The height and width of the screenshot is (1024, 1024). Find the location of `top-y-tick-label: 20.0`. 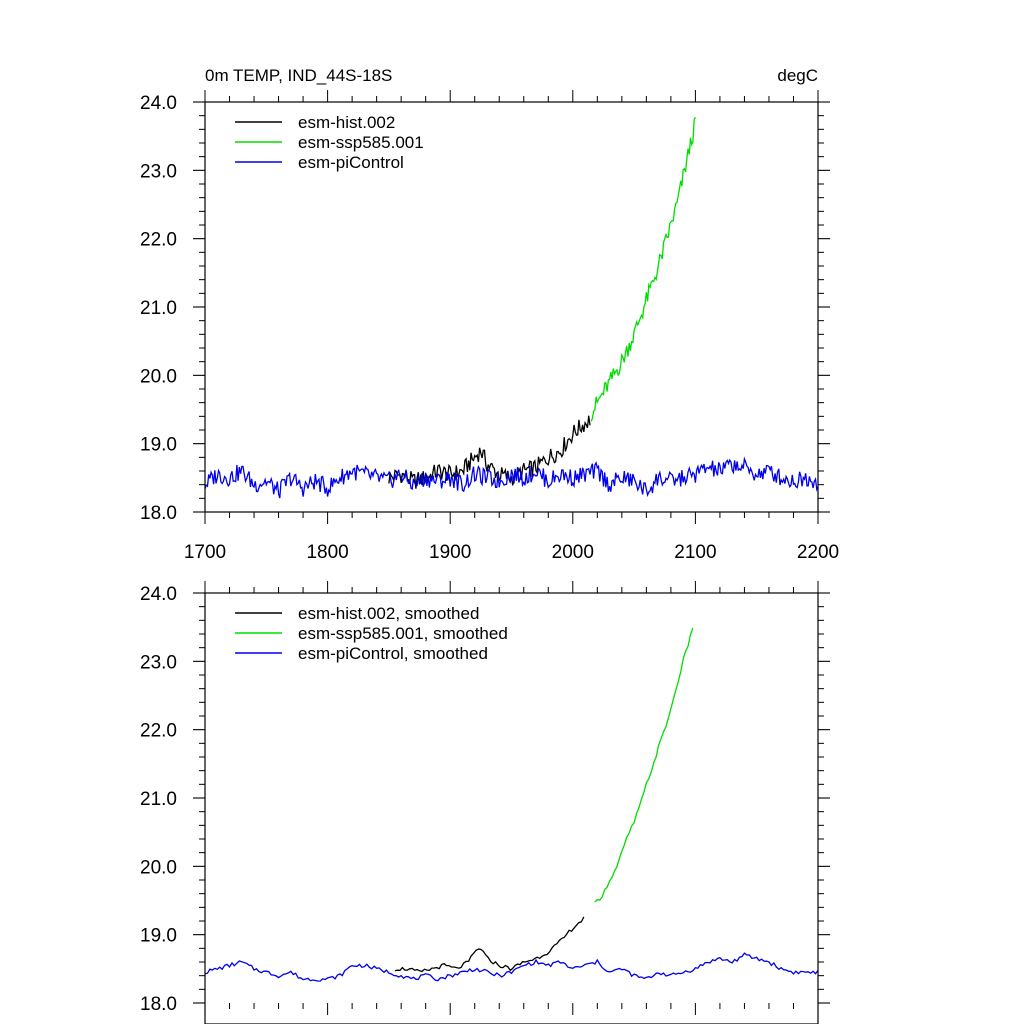

top-y-tick-label: 20.0 is located at coordinates (158, 376).